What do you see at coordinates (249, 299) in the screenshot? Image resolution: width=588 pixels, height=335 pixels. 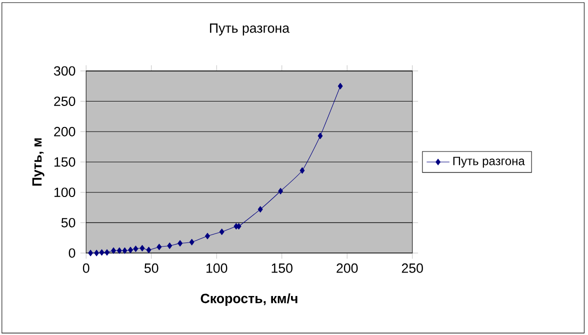 I see `x-axis-title: Скорость, км/ч` at bounding box center [249, 299].